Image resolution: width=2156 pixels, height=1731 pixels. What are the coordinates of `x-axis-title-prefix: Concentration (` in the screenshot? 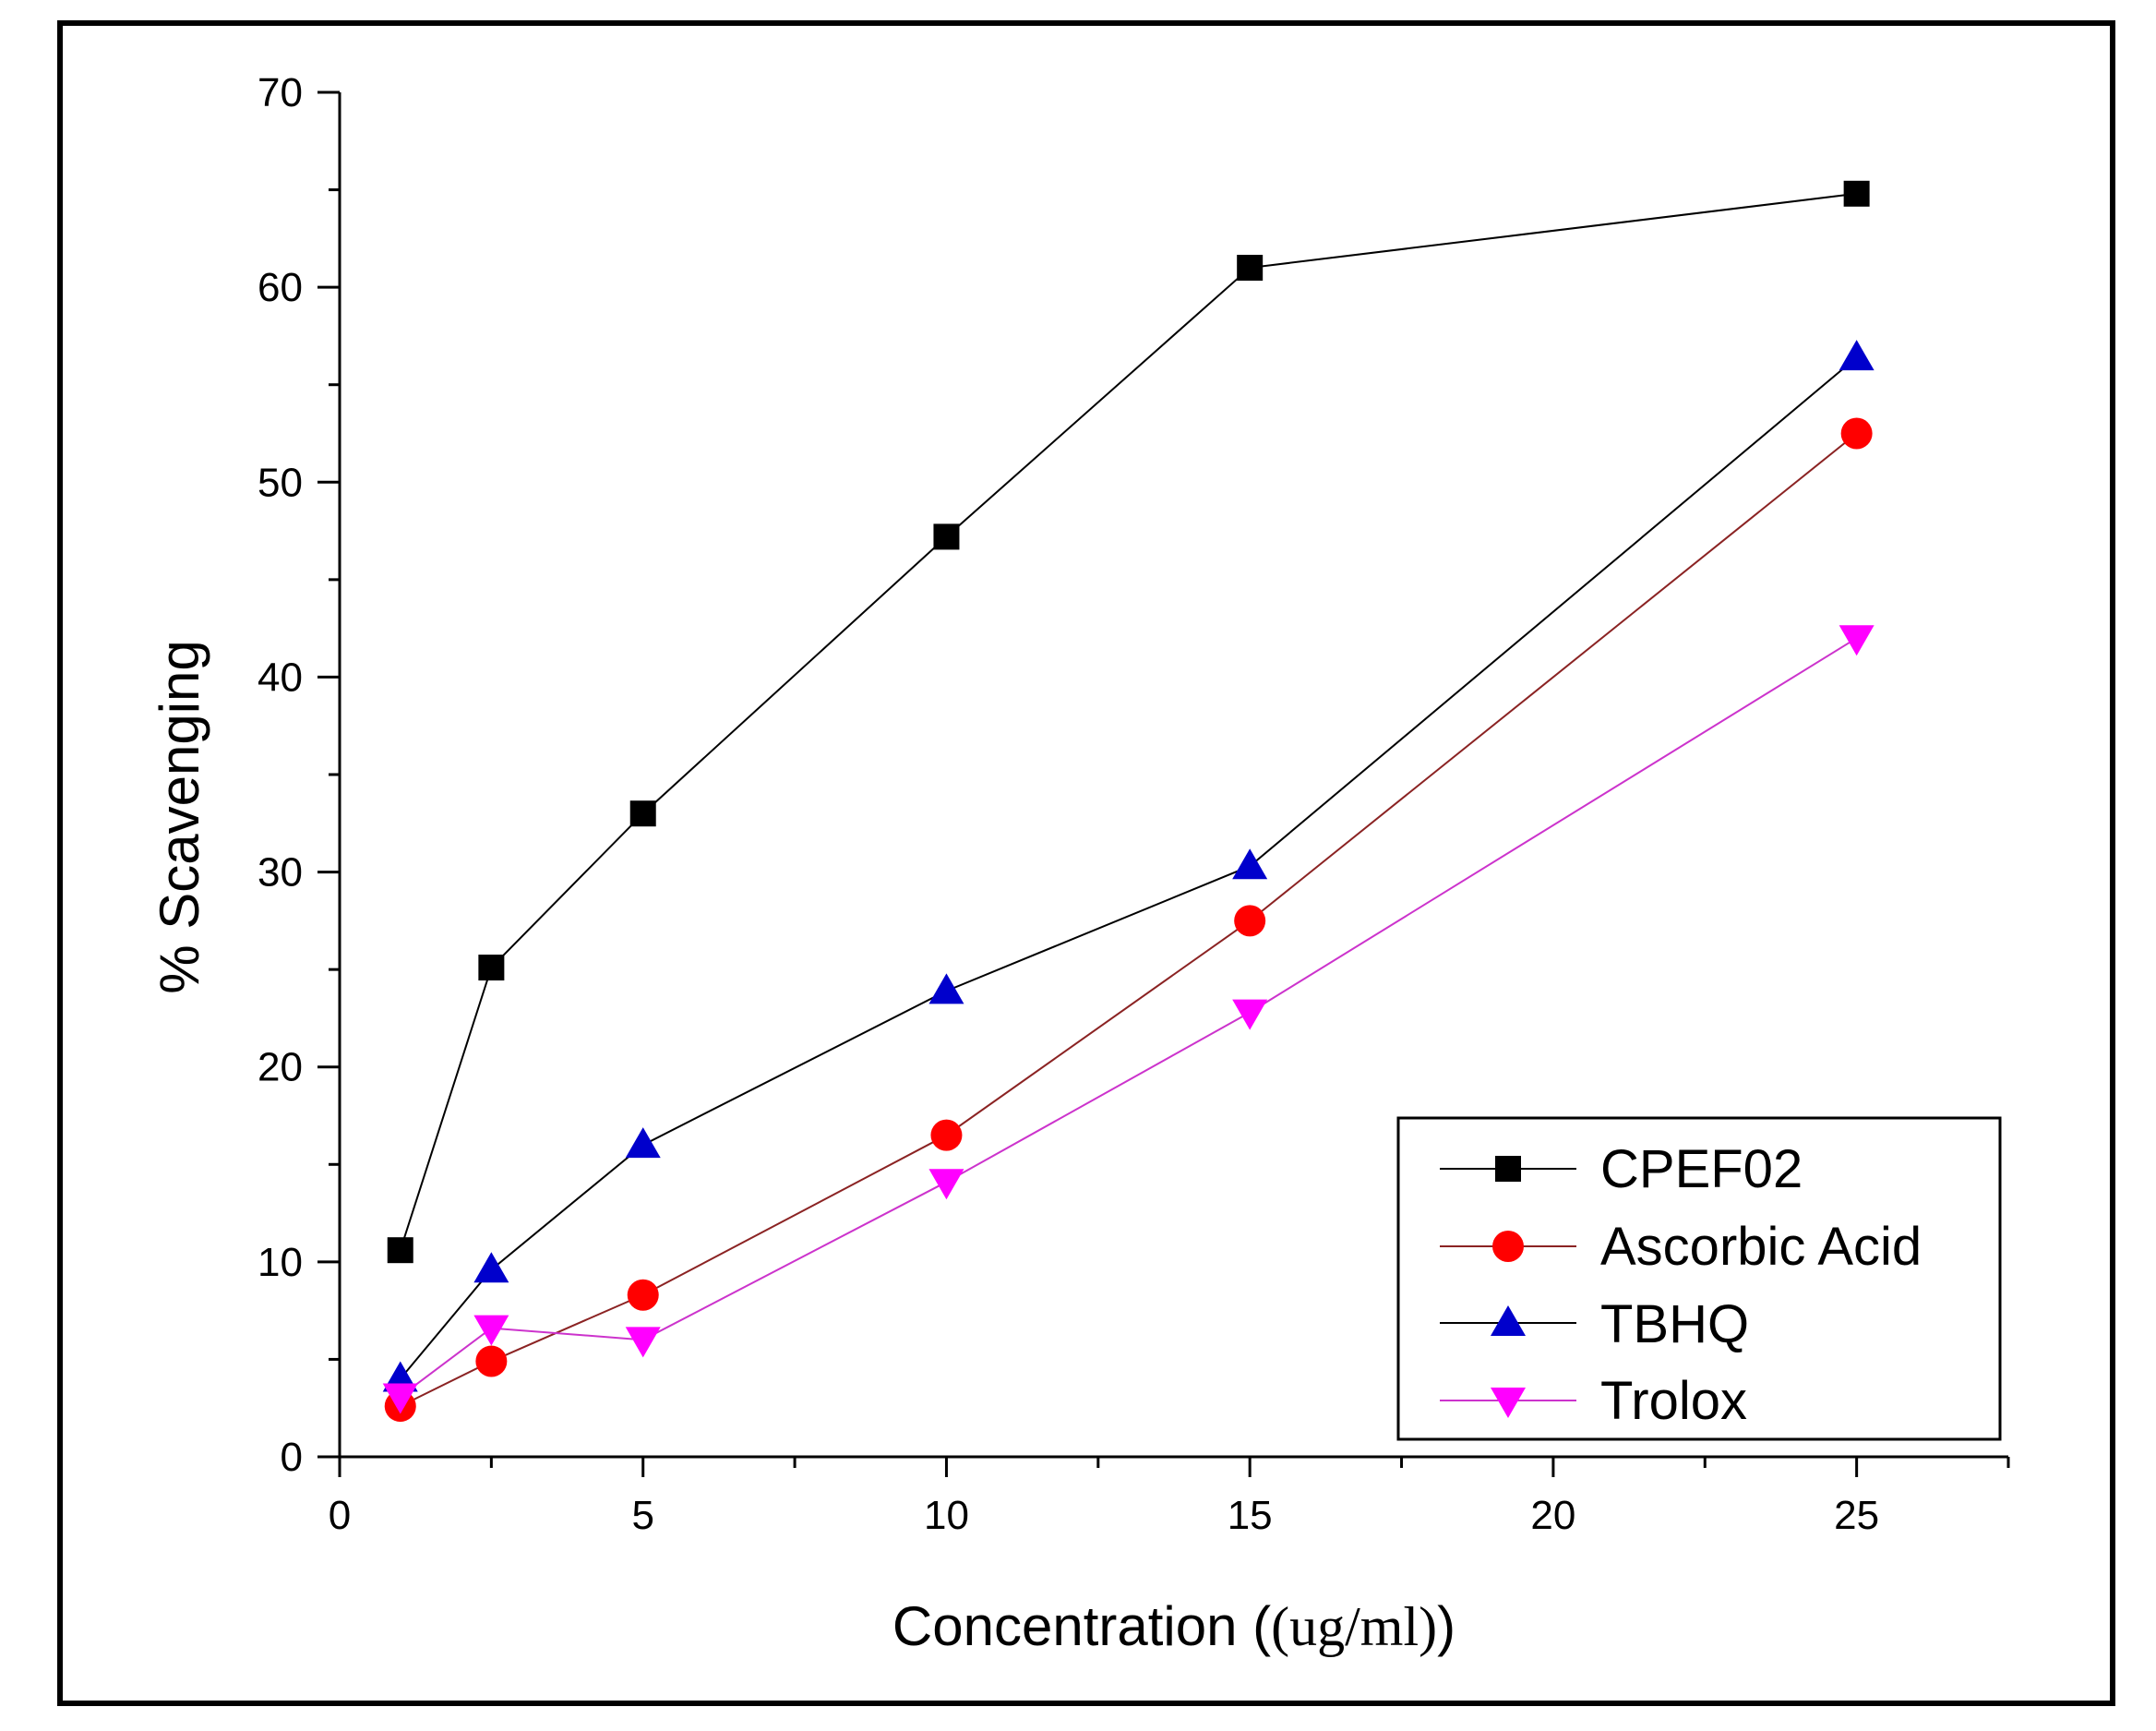 It's located at (1081, 1626).